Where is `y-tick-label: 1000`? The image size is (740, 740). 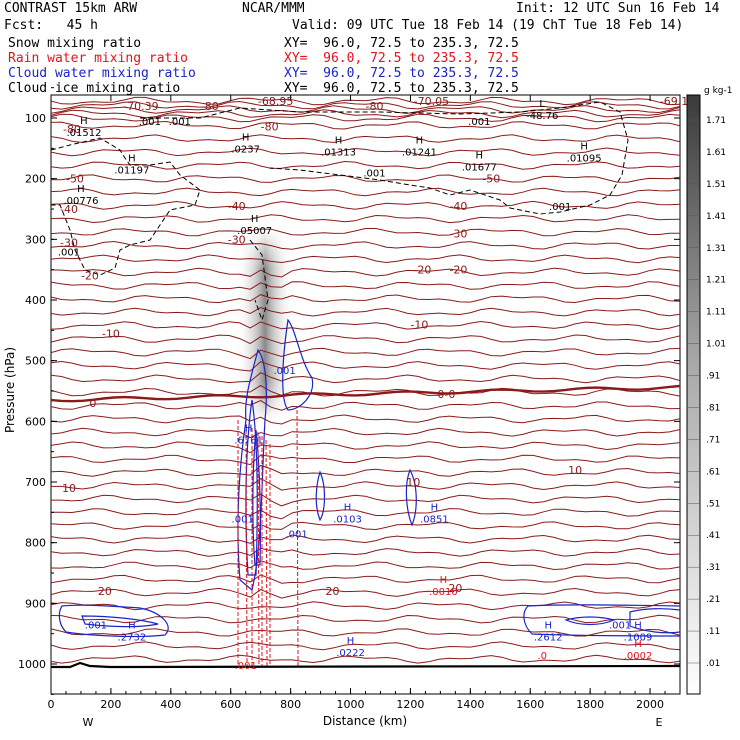 y-tick-label: 1000 is located at coordinates (32, 664).